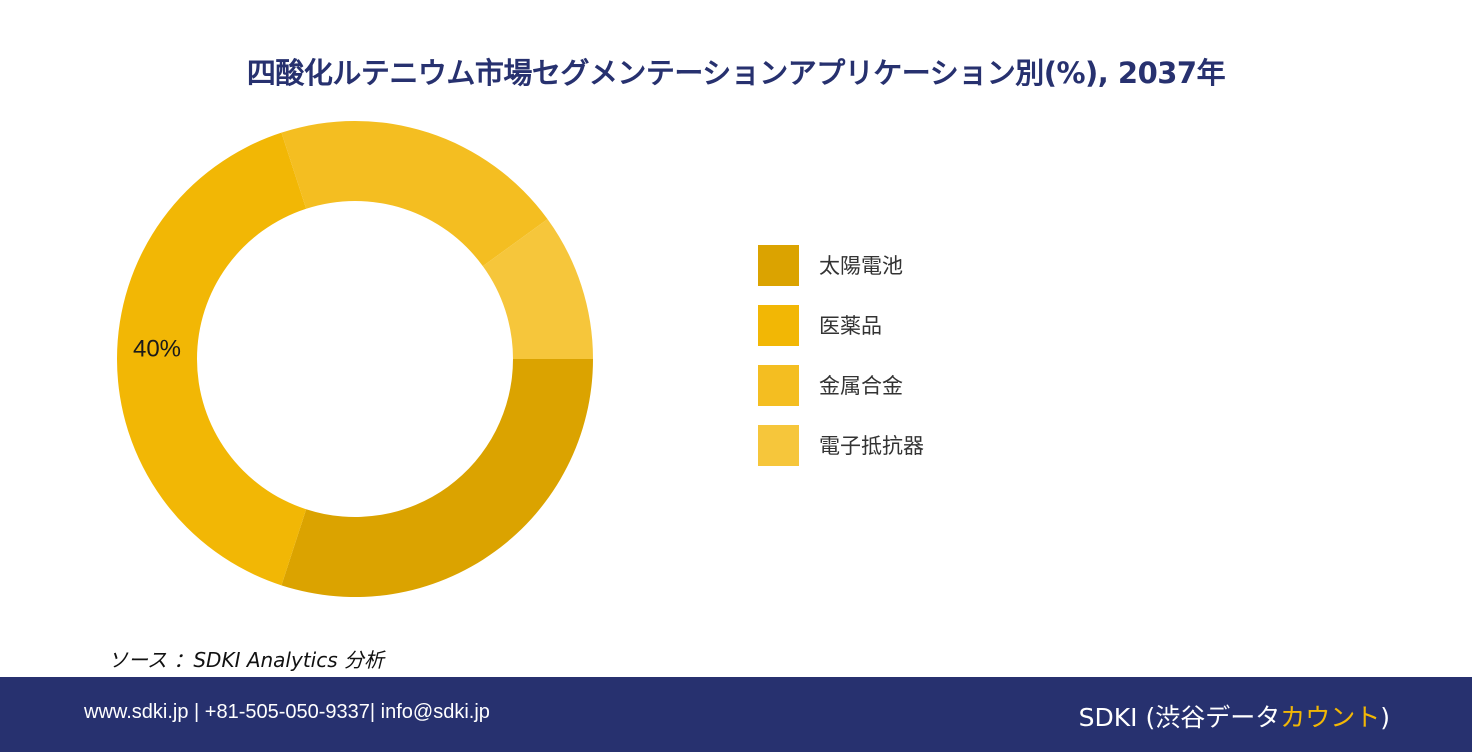 This screenshot has height=752, width=1472. Describe the element at coordinates (861, 386) in the screenshot. I see `legend-label: 金属合金` at that location.